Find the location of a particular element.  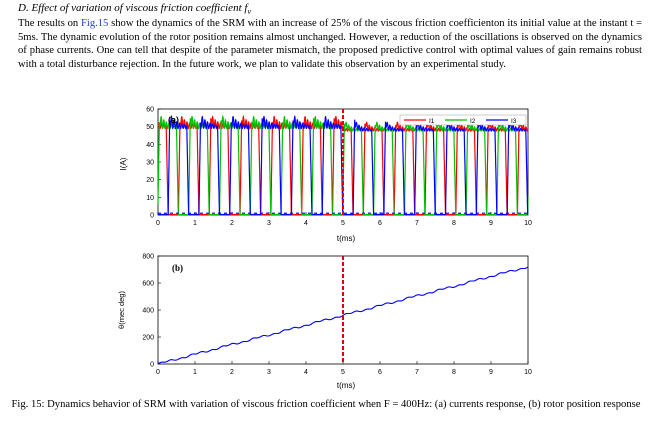

panel-b-xtick-label: 2 is located at coordinates (232, 372).